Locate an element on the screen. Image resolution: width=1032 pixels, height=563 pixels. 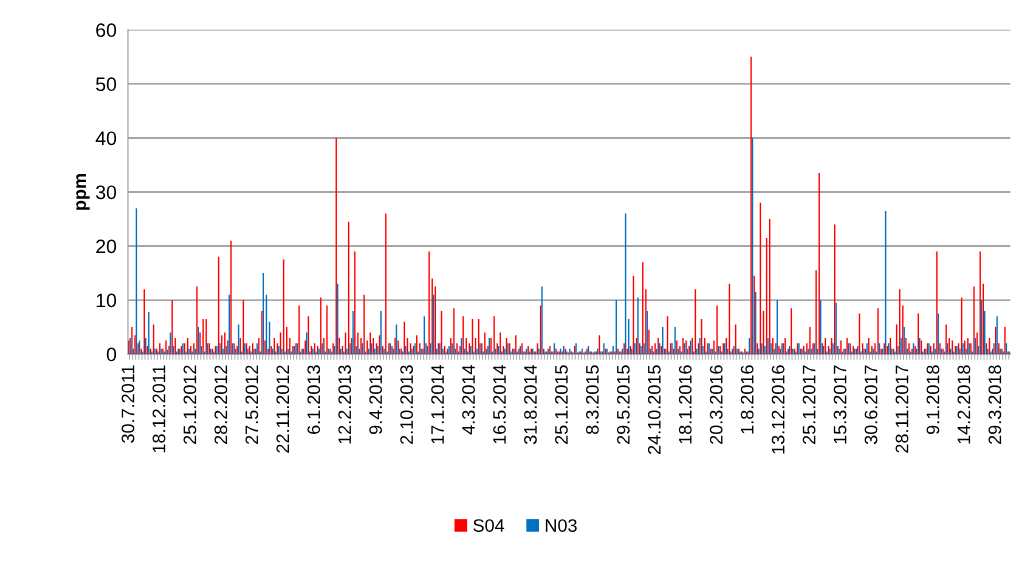
legend-label: N03 is located at coordinates (561, 525).